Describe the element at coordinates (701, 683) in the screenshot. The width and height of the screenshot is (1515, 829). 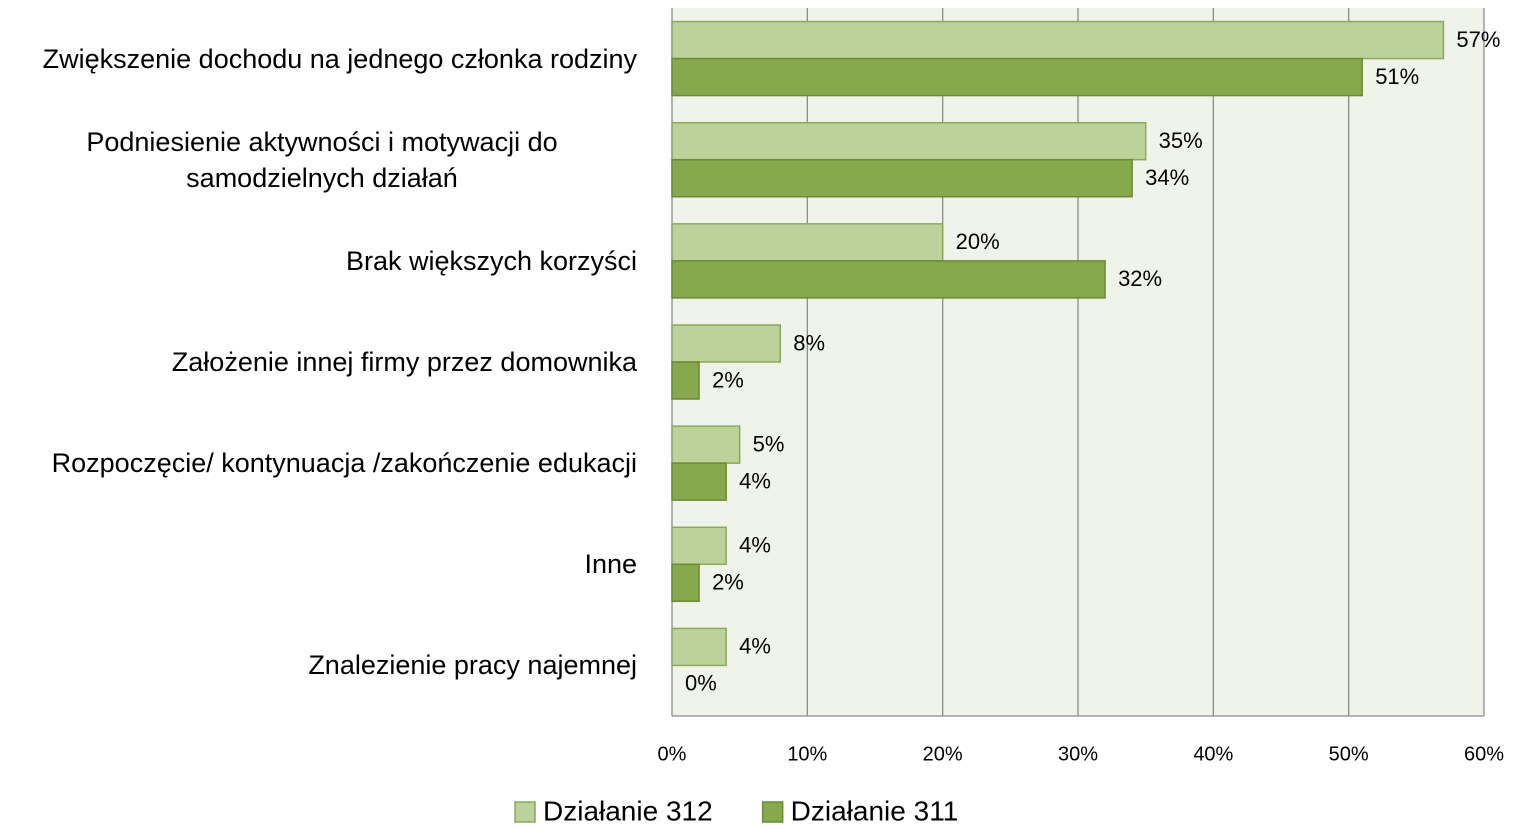
I see `data-label: 0%` at that location.